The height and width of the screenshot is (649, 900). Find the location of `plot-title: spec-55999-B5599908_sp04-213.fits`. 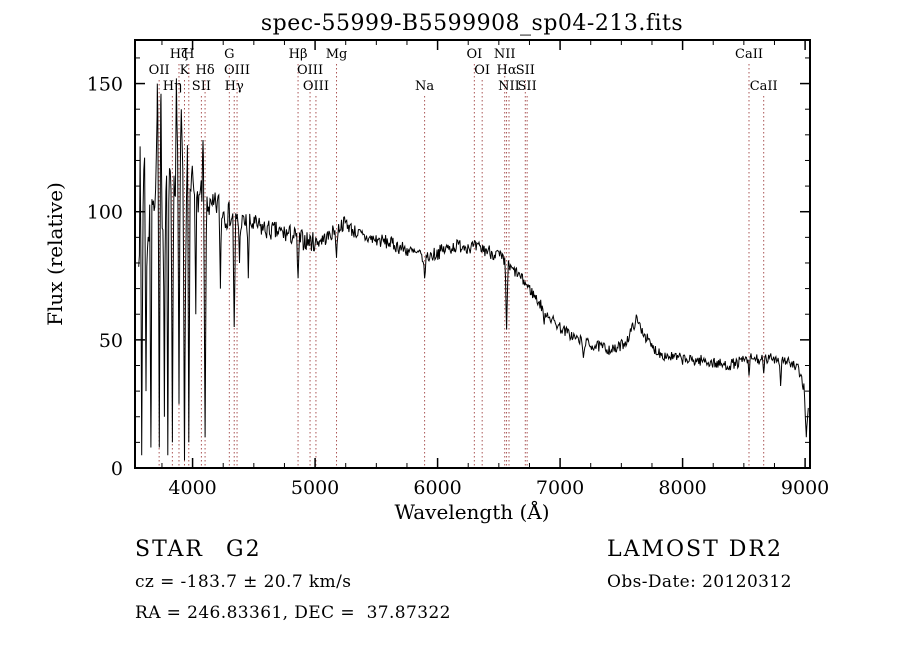

plot-title: spec-55999-B5599908_sp04-213.fits is located at coordinates (472, 23).